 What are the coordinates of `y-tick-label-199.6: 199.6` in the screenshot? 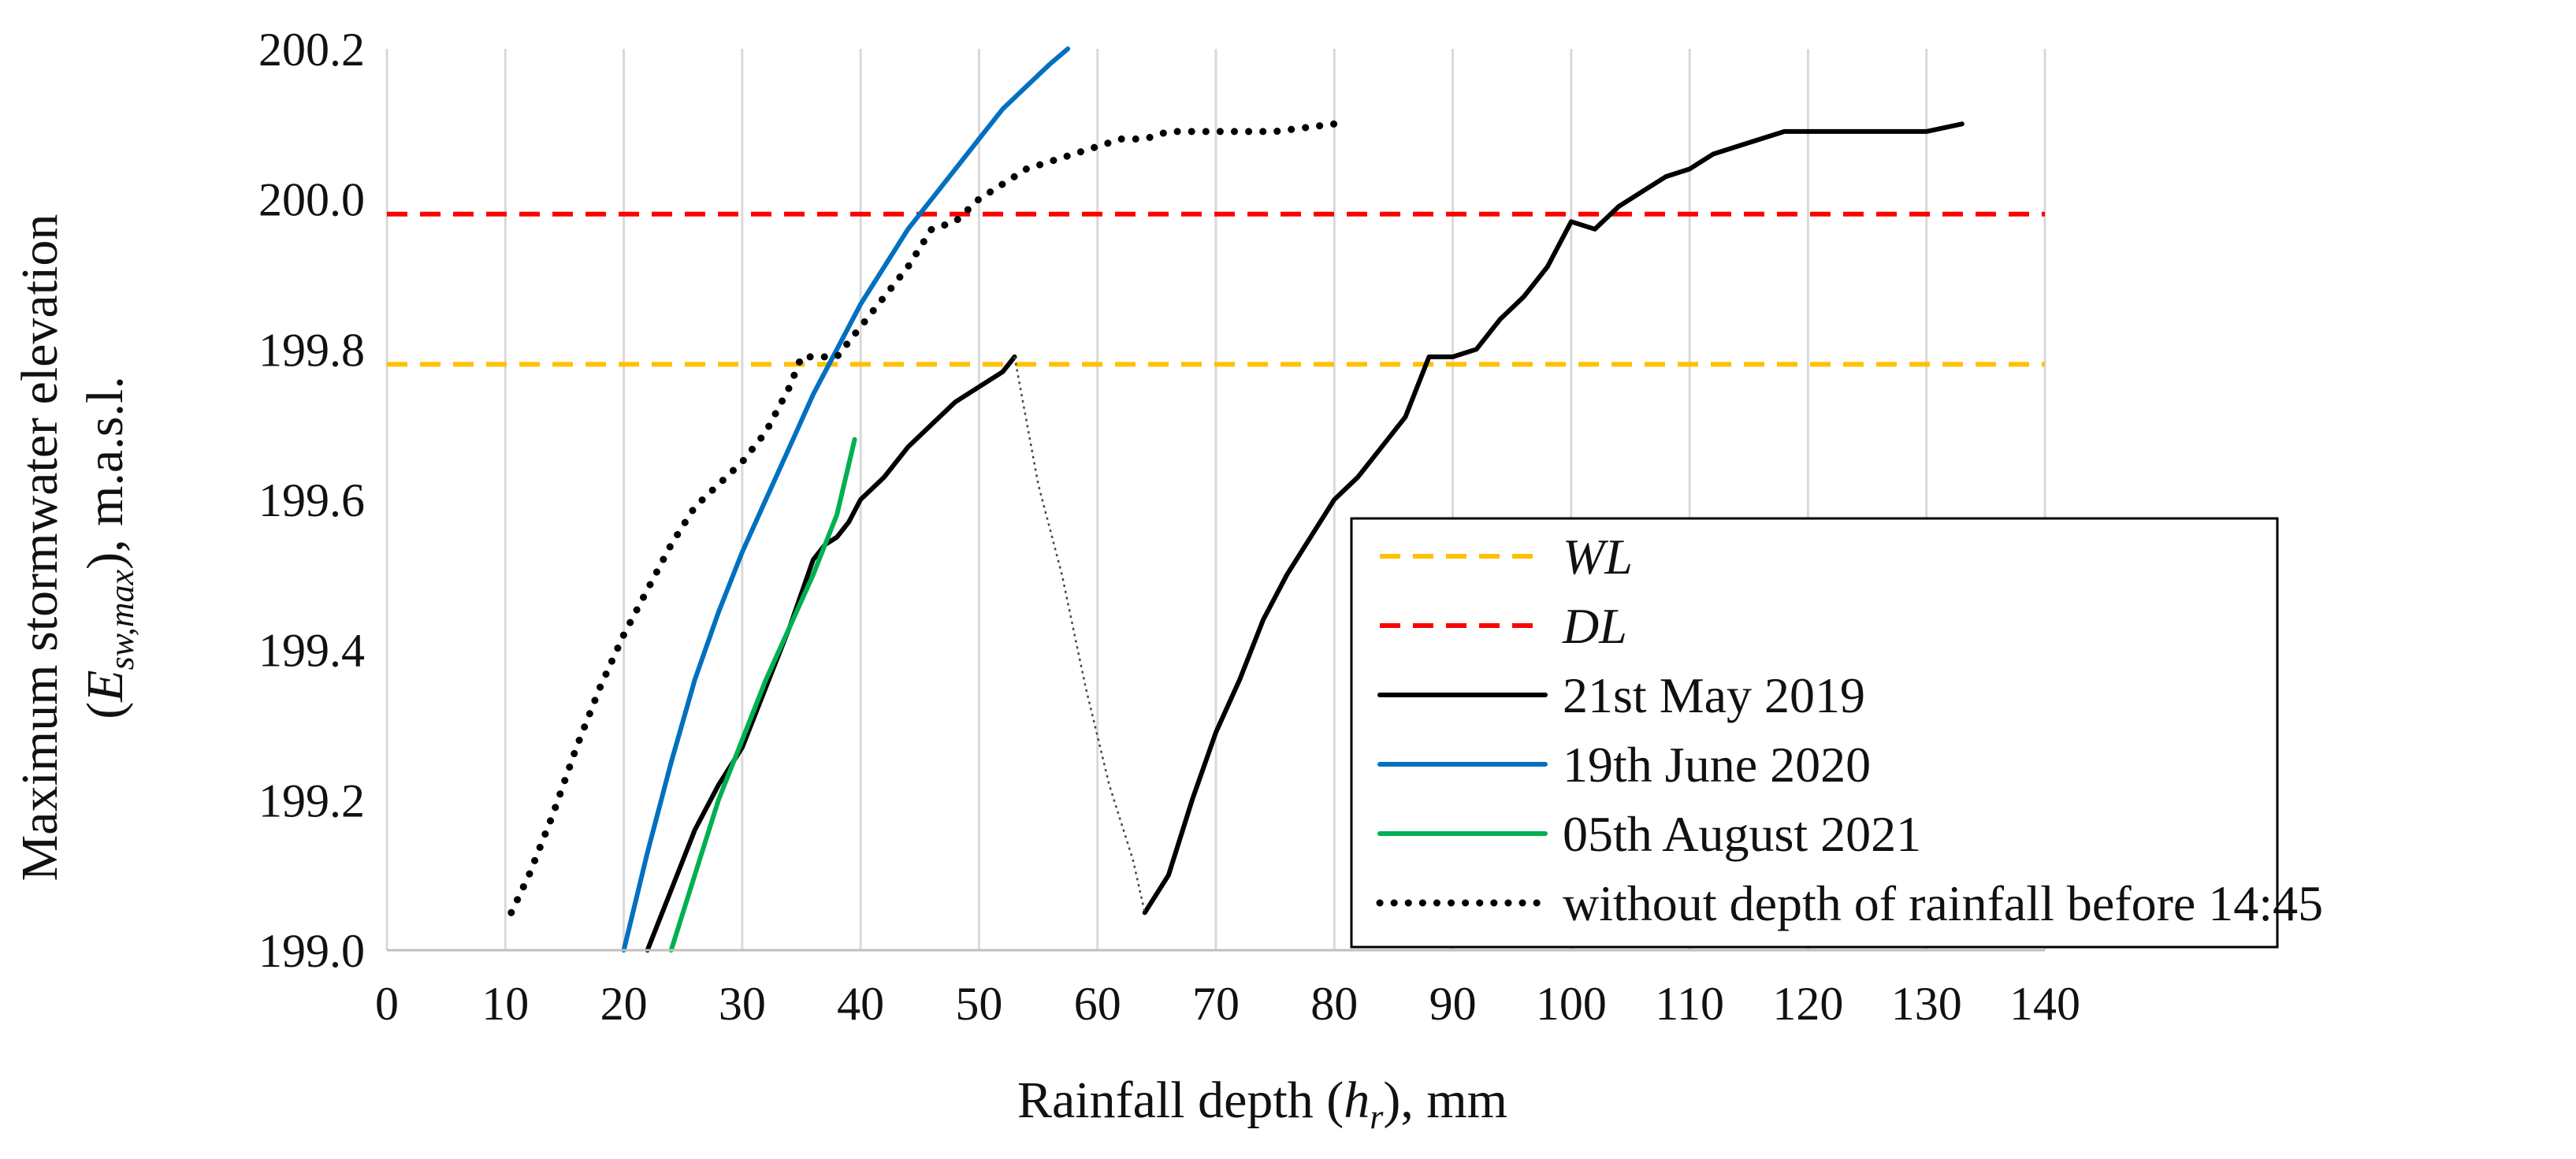 It's located at (311, 500).